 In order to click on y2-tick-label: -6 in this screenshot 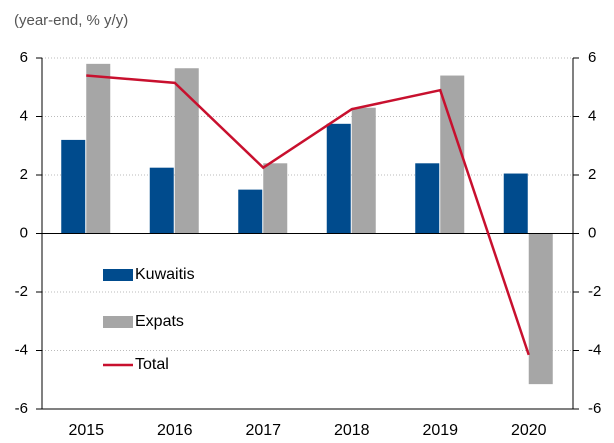, I will do `click(594, 408)`.